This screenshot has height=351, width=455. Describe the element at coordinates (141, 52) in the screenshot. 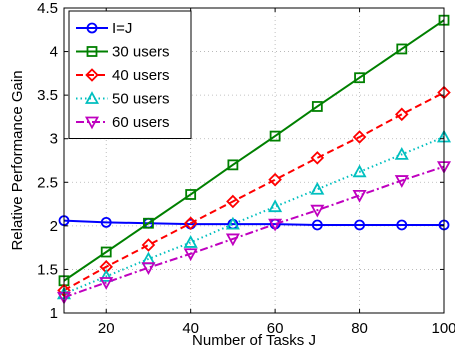

I see `legend-label: 30 users` at that location.